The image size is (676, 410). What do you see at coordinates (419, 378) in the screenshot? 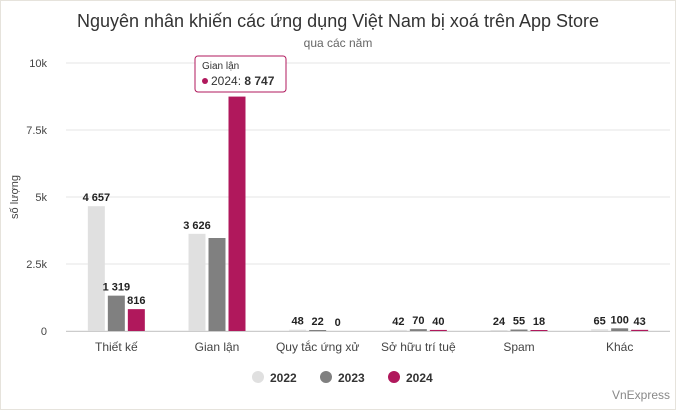
I see `legend-label: 2024` at bounding box center [419, 378].